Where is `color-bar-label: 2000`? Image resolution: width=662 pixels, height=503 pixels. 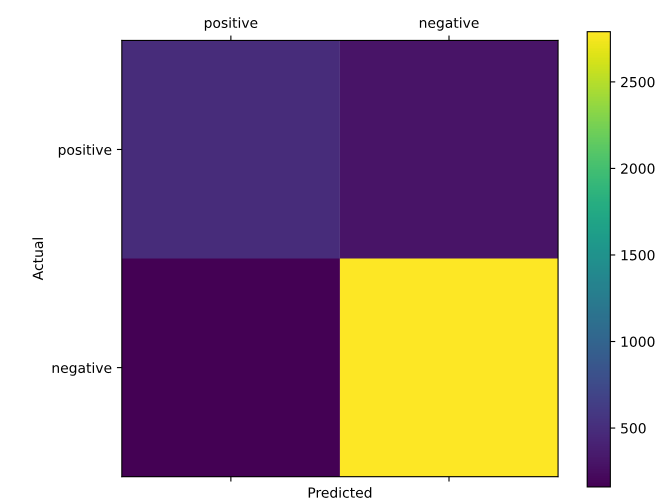 color-bar-label: 2000 is located at coordinates (638, 168).